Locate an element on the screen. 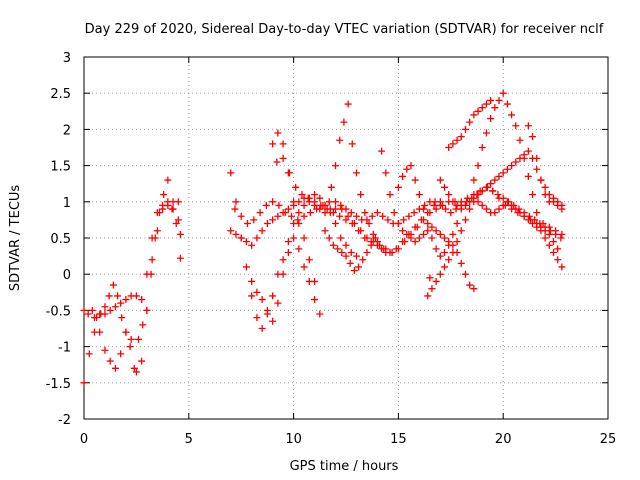  series-s18 is located at coordinates (470, 123).